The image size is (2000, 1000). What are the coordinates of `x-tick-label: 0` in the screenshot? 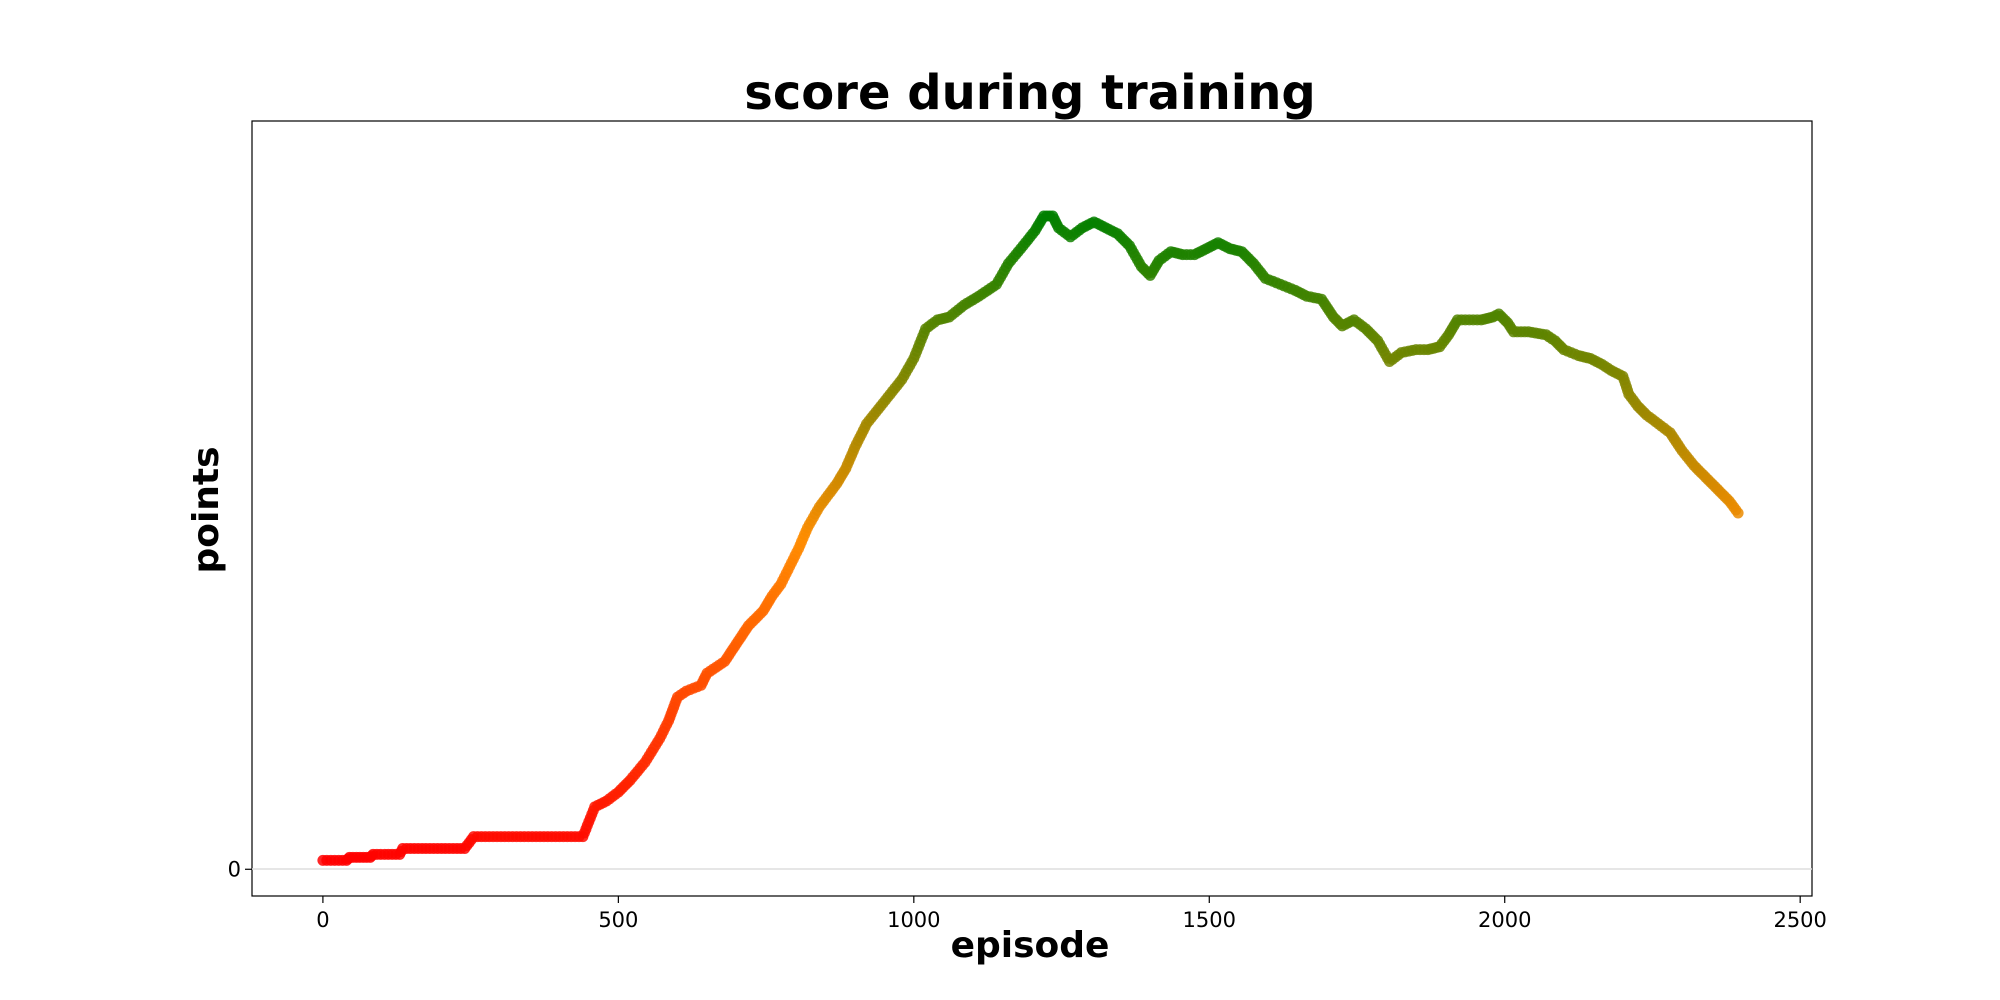 It's located at (322, 920).